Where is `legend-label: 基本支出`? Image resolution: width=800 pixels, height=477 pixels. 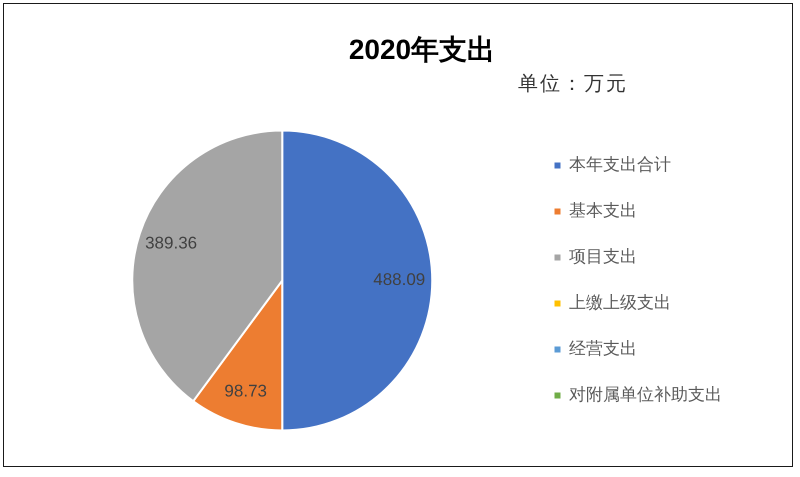
legend-label: 基本支出 is located at coordinates (603, 210).